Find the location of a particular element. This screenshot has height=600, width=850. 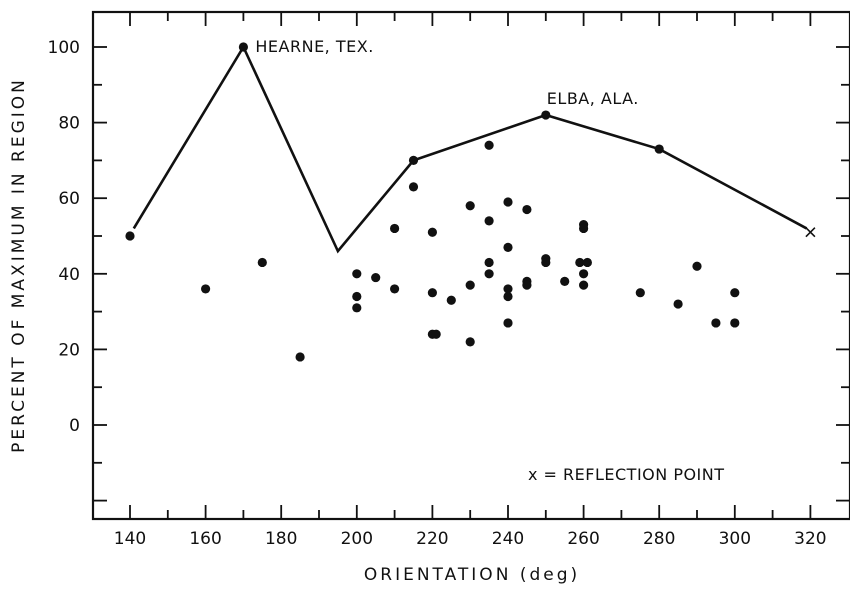

x-tick-label: 280 is located at coordinates (659, 539).